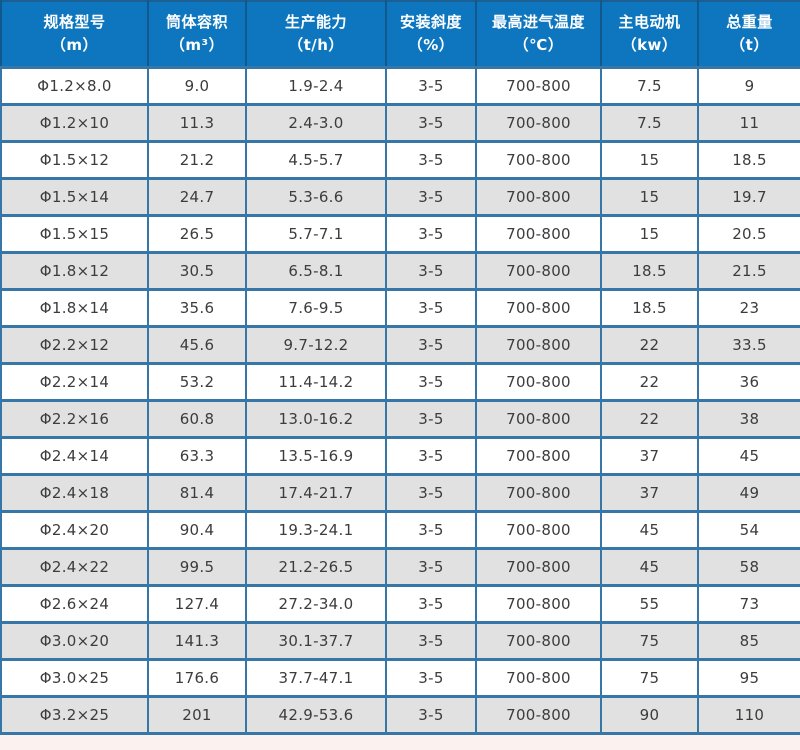 Image resolution: width=800 pixels, height=750 pixels. Describe the element at coordinates (74, 197) in the screenshot. I see `table-cell: Φ1.5×14` at that location.